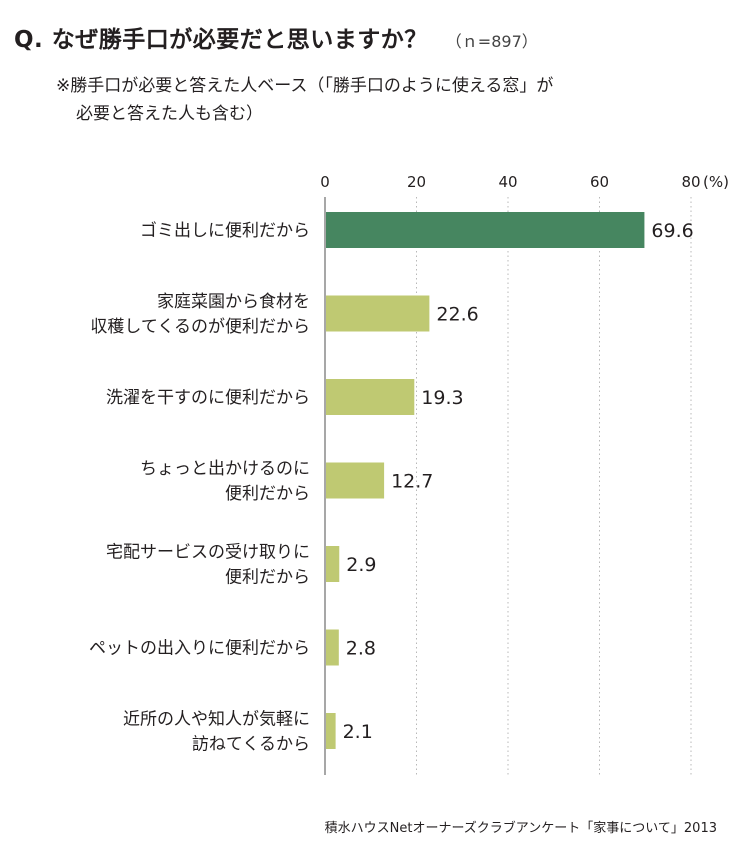 The width and height of the screenshot is (735, 856). Describe the element at coordinates (520, 828) in the screenshot. I see `source-note: 積水ハウスNetオーナーズクラブアンケート「家事について」2013` at that location.